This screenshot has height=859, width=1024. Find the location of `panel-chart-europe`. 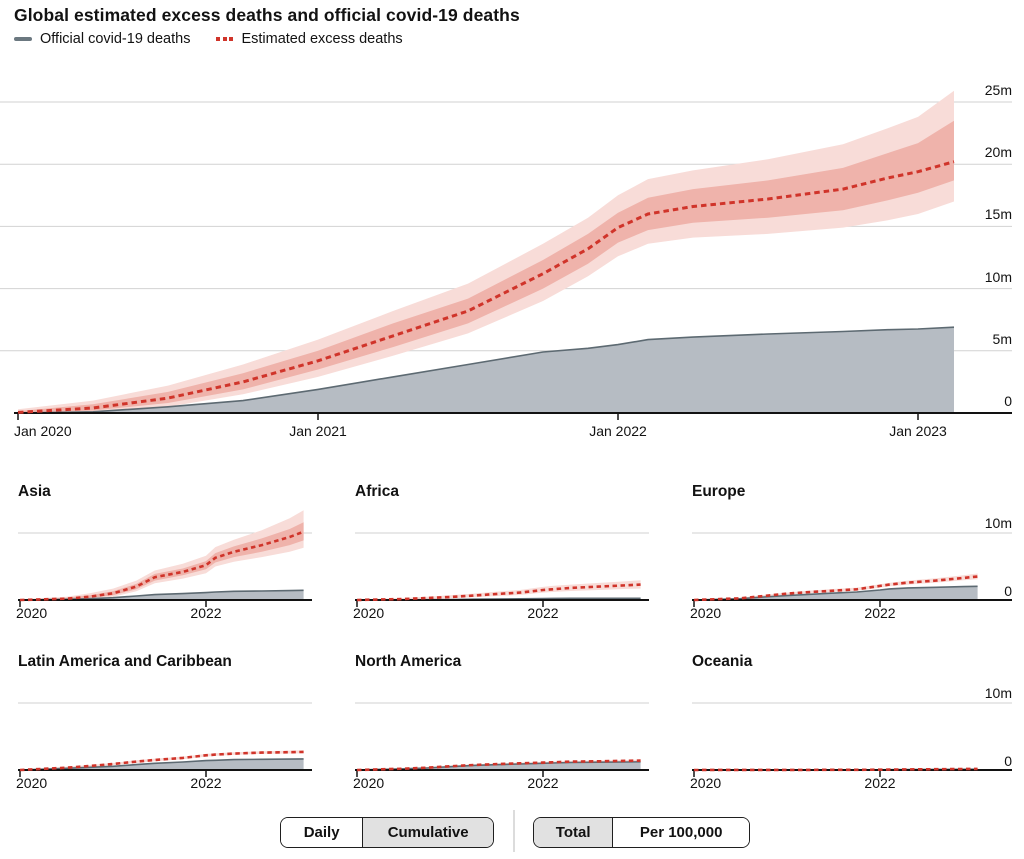

panel-chart-europe is located at coordinates (852, 569).